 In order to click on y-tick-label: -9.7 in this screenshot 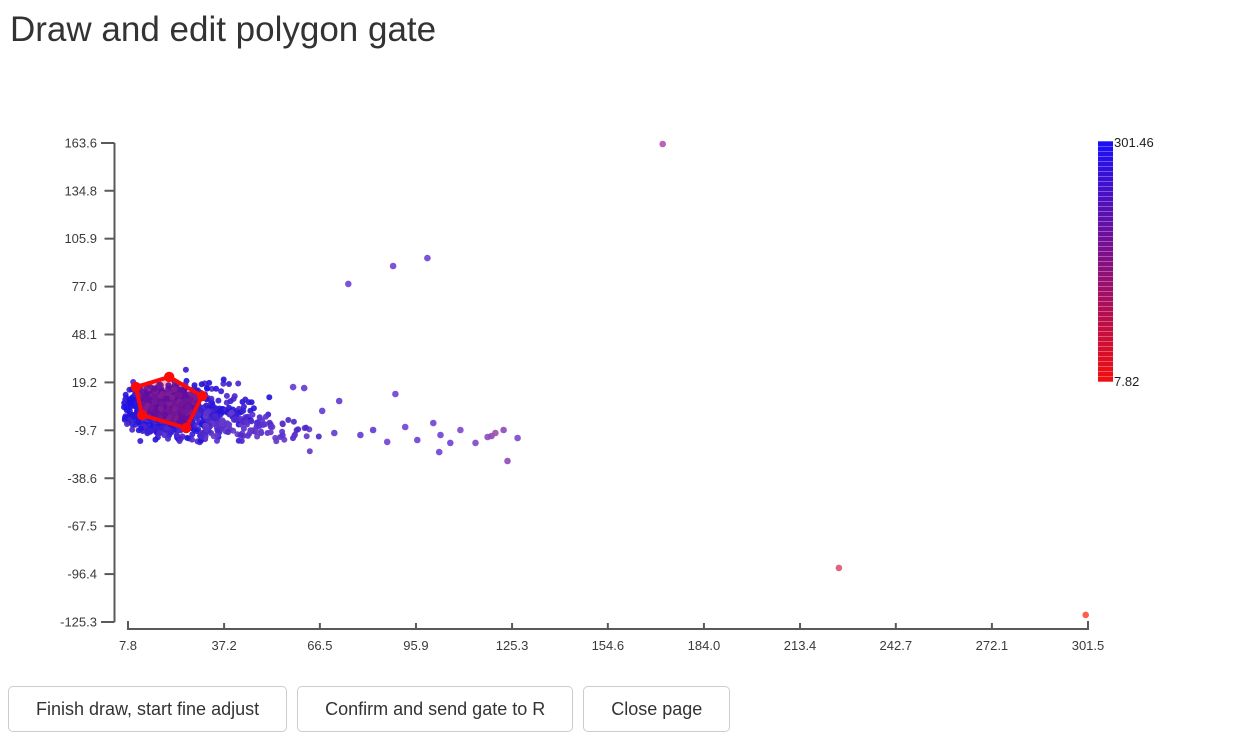, I will do `click(86, 430)`.